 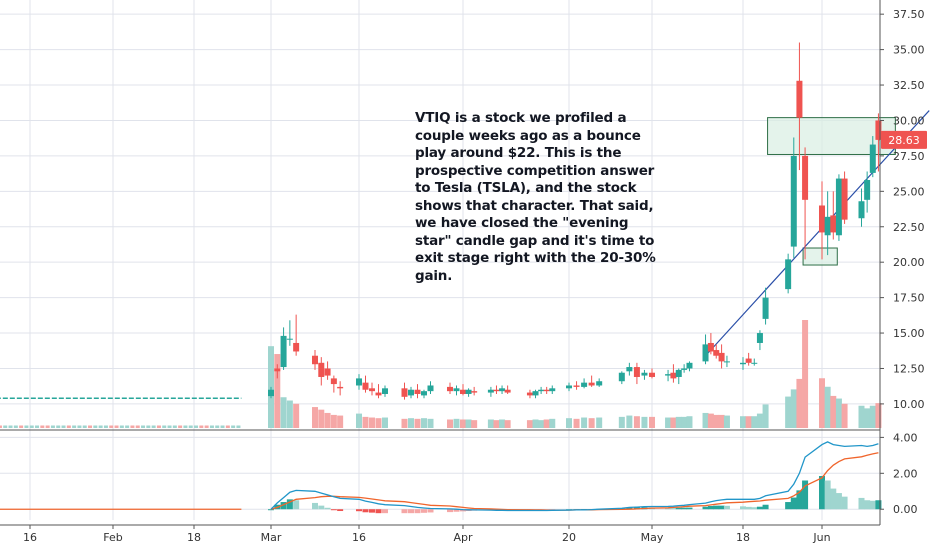 What do you see at coordinates (909, 156) in the screenshot?
I see `price-tick-label: 27.50` at bounding box center [909, 156].